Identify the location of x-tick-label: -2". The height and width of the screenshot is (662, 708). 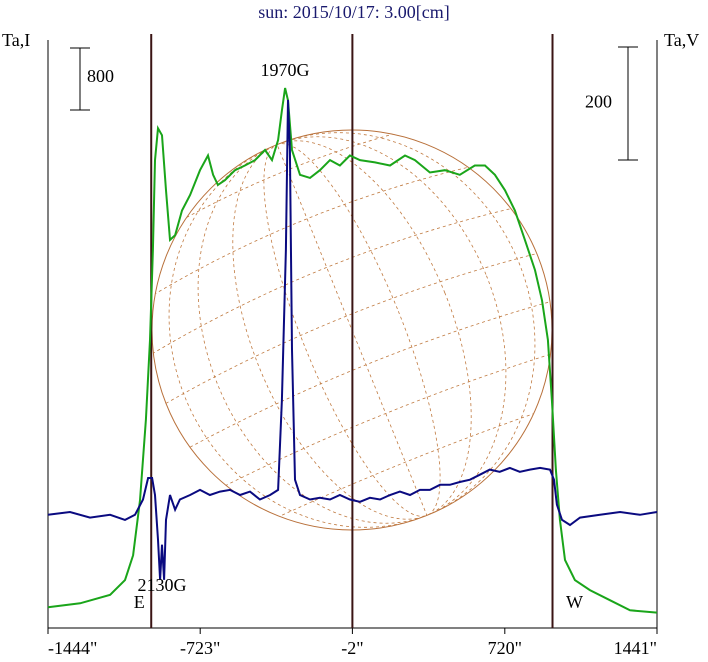
(352, 648).